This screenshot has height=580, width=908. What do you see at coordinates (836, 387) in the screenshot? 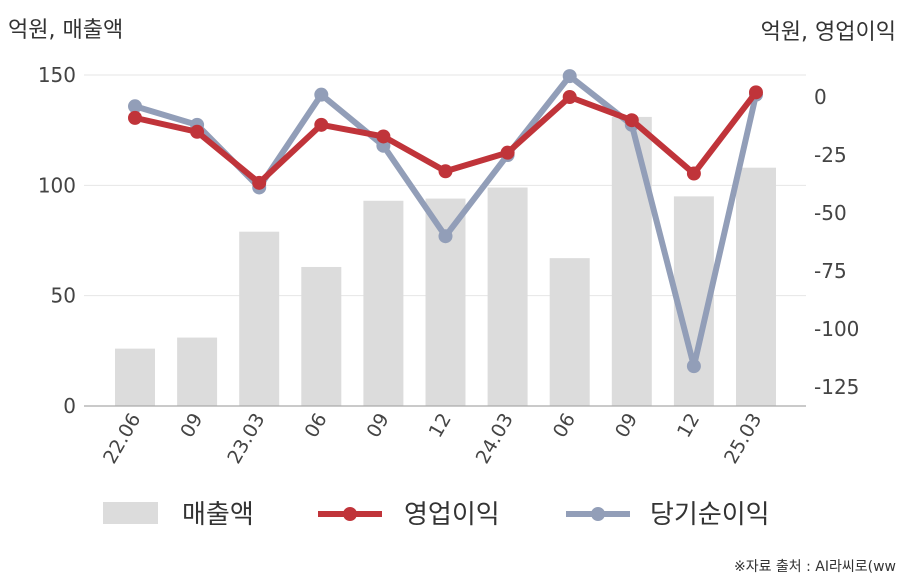
I see `right-tick-label: -125` at bounding box center [836, 387].